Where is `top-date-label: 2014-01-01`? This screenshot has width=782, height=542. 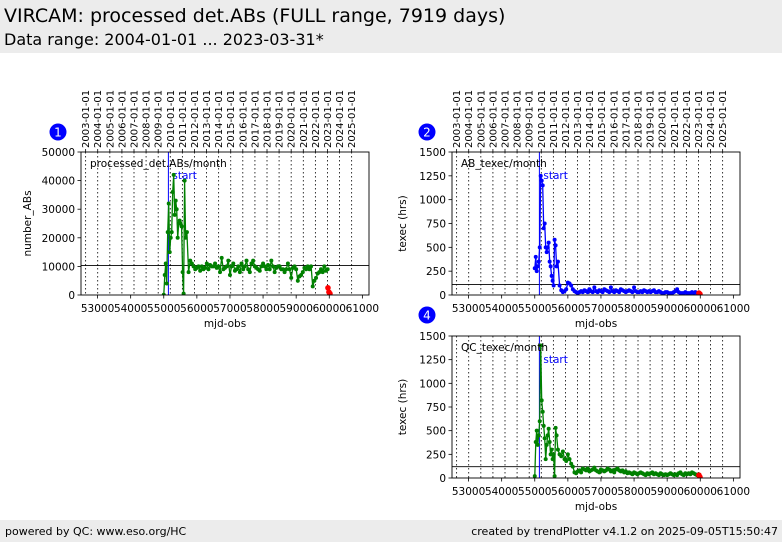
top-date-label: 2014-01-01 is located at coordinates (219, 119).